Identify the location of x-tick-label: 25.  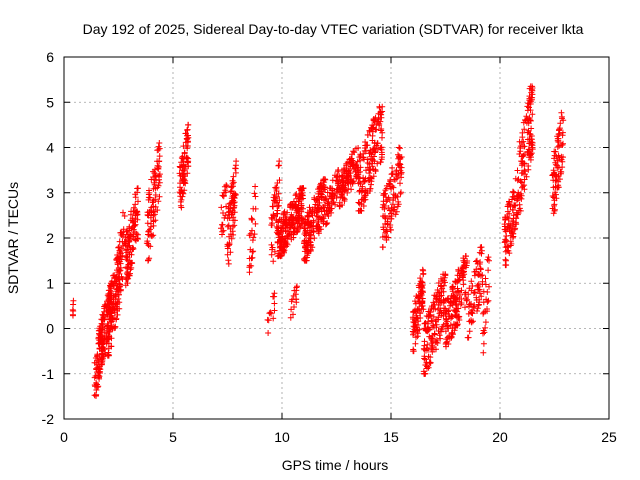
(609, 437).